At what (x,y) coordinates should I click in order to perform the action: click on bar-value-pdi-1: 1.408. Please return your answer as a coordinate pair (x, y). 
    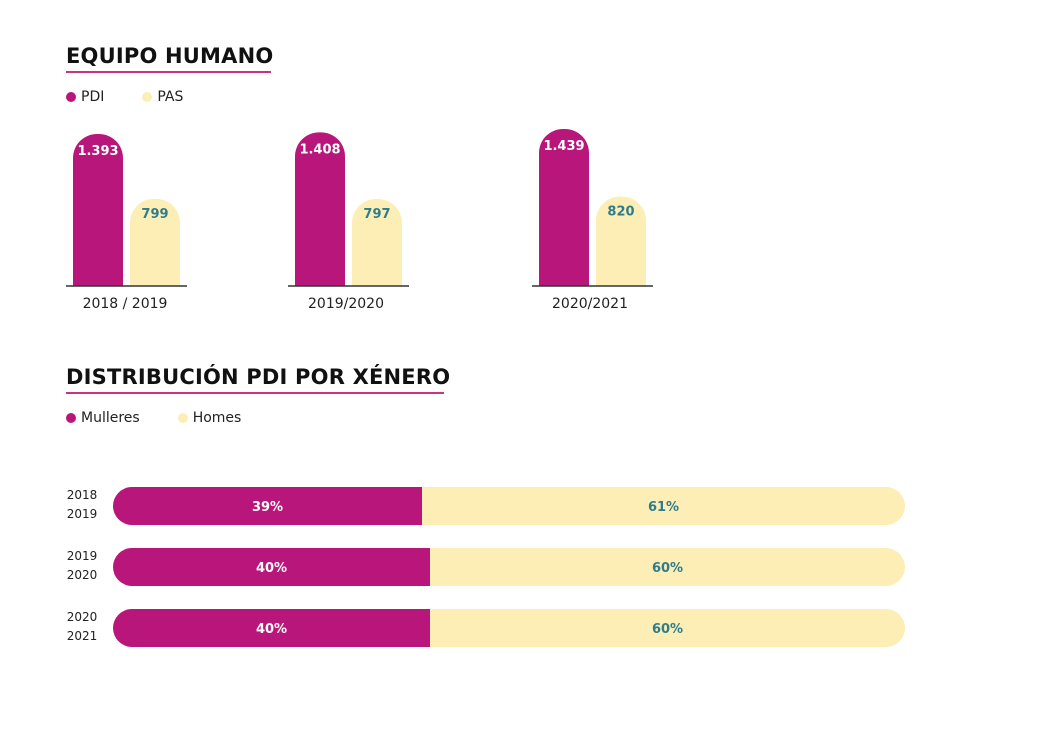
    Looking at the image, I should click on (319, 149).